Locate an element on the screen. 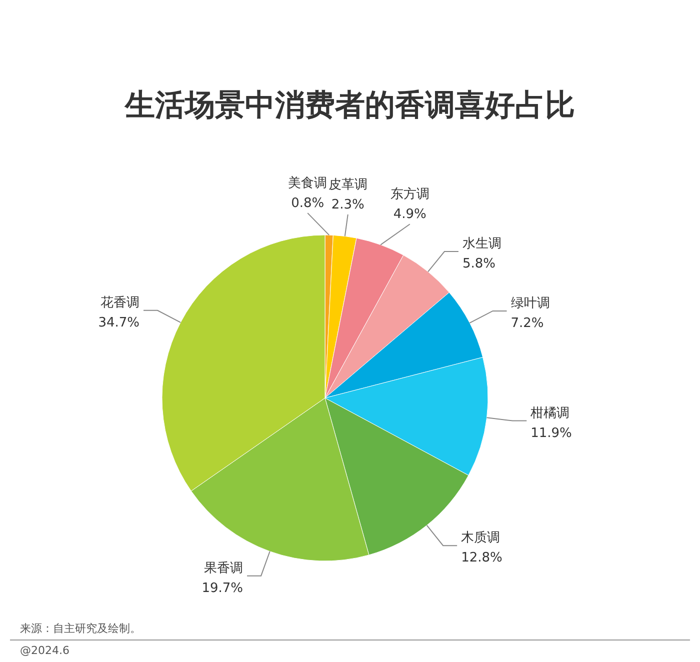  slice-label: 皮革调 is located at coordinates (348, 184).